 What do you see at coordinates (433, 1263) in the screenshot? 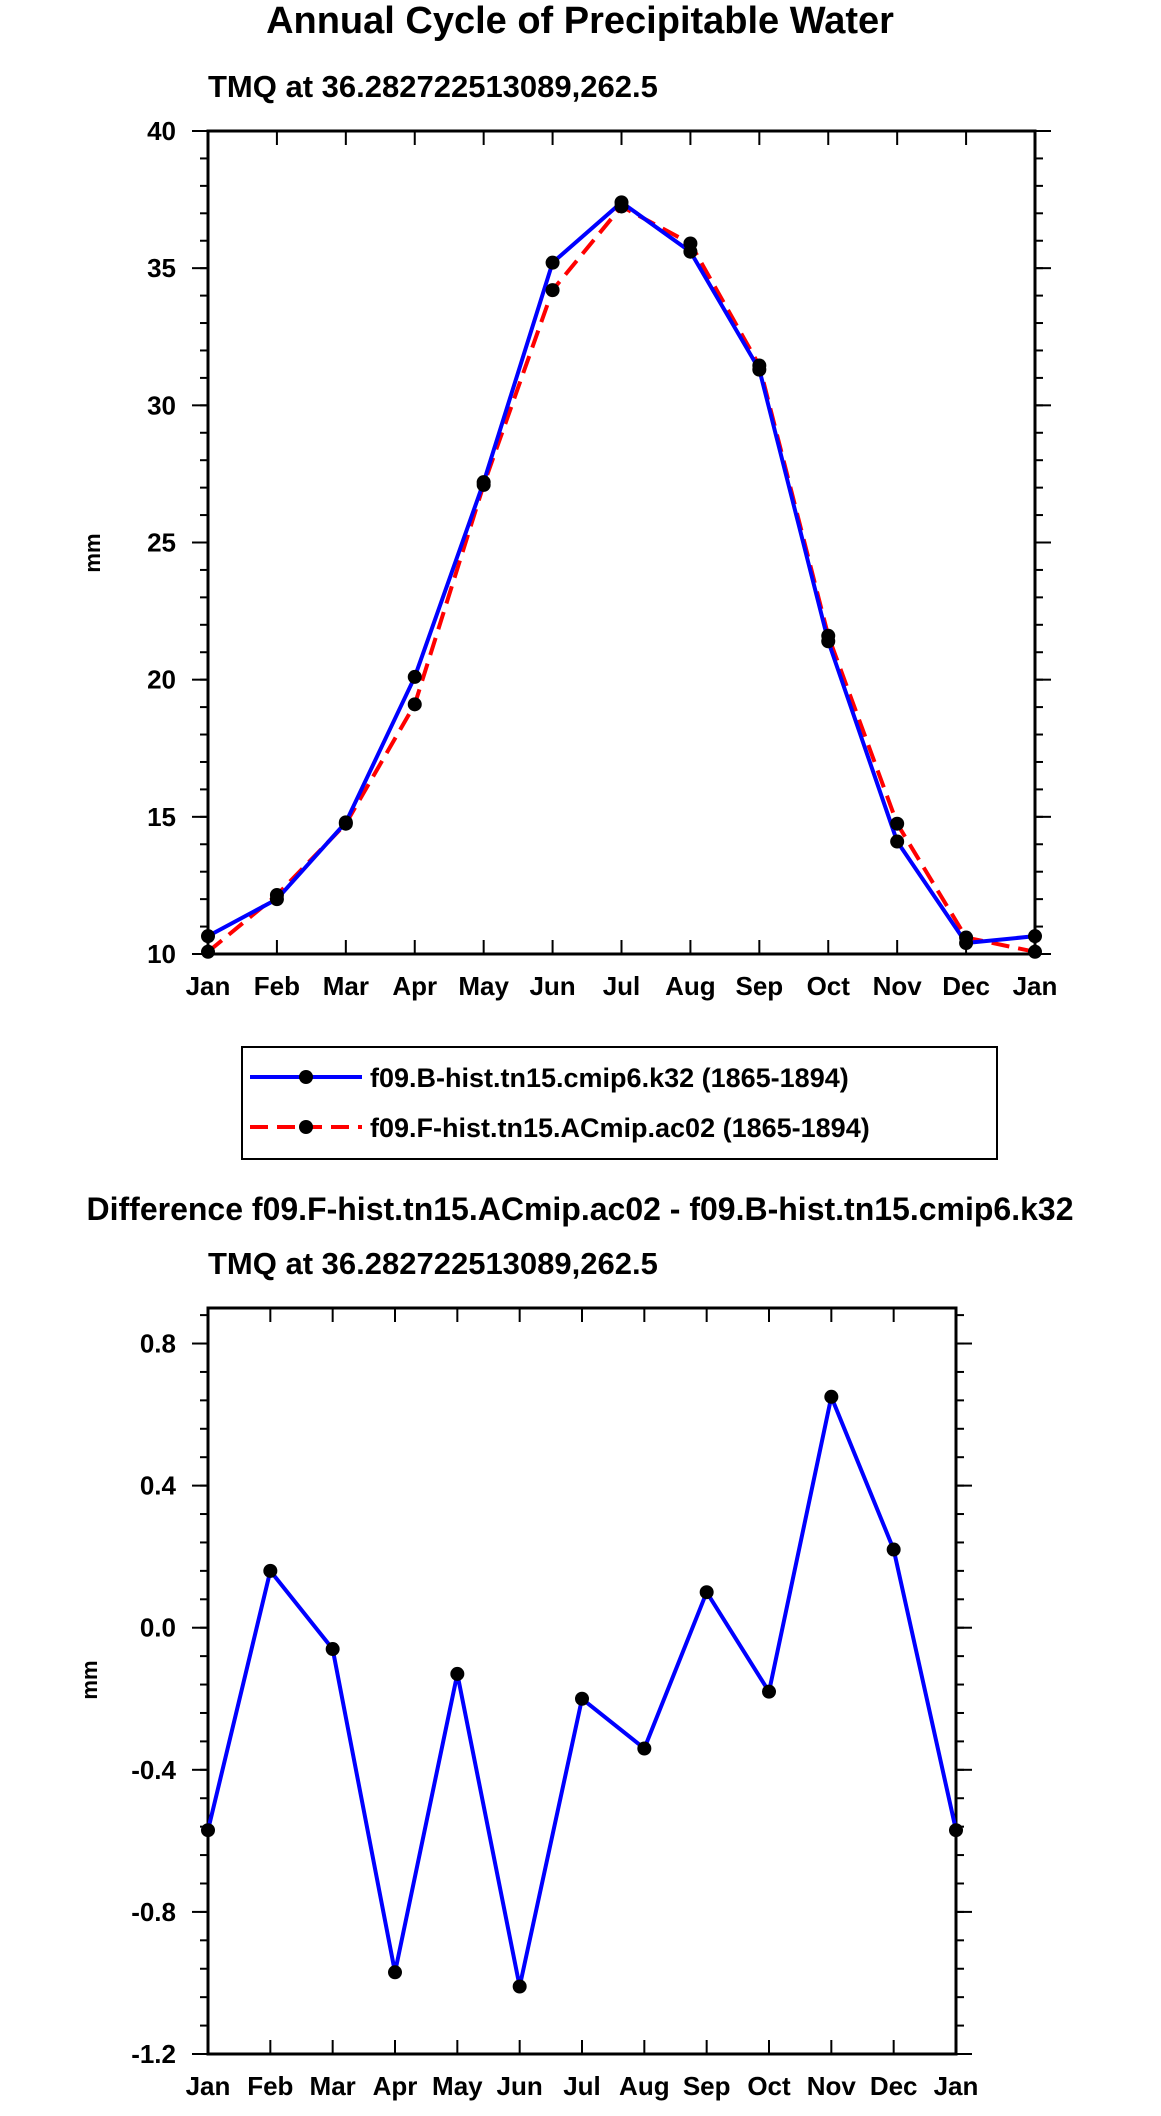
I see `difference-subtitle: TMQ at 36.282722513089,262.5` at bounding box center [433, 1263].